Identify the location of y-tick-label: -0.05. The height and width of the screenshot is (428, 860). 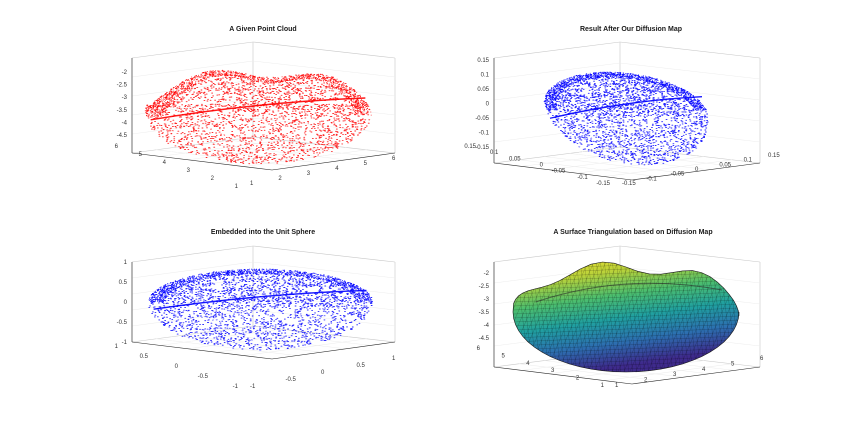
(559, 172).